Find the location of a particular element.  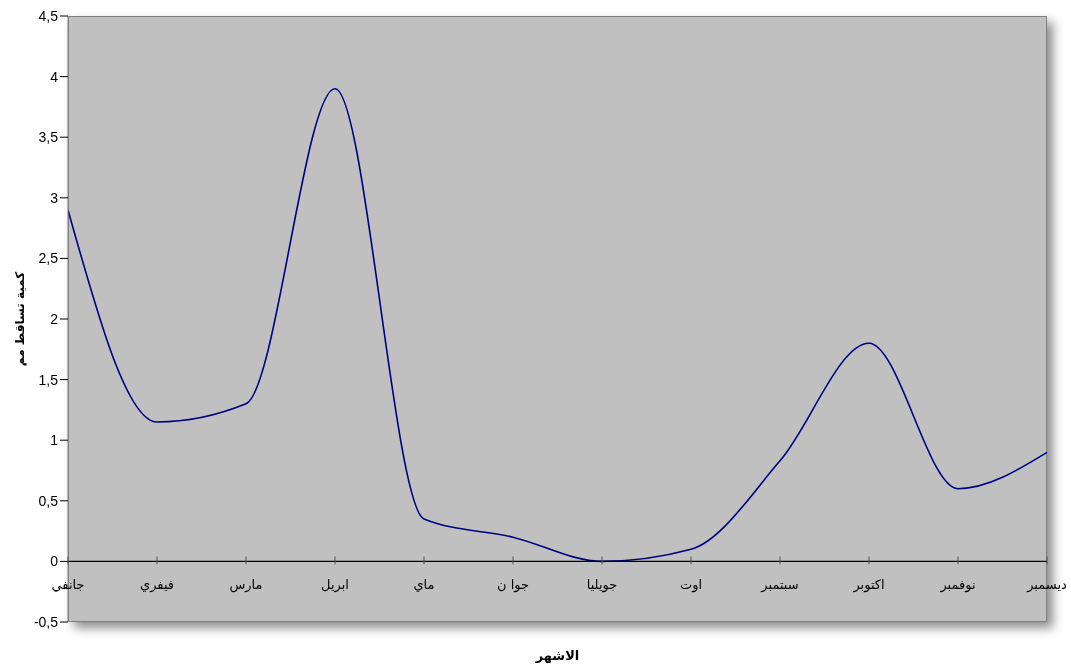

x-tick-label: سبتمبر is located at coordinates (779, 585).